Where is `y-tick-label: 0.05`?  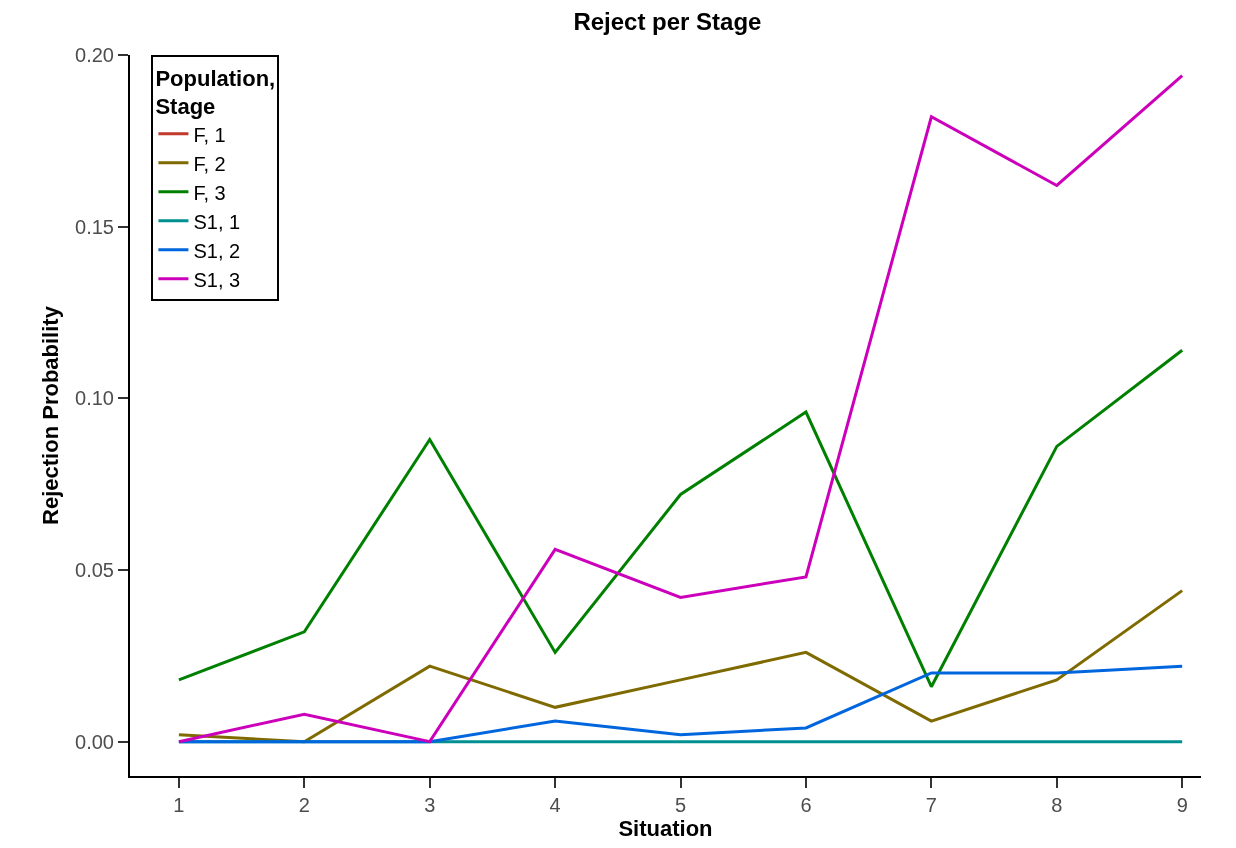 y-tick-label: 0.05 is located at coordinates (94, 570).